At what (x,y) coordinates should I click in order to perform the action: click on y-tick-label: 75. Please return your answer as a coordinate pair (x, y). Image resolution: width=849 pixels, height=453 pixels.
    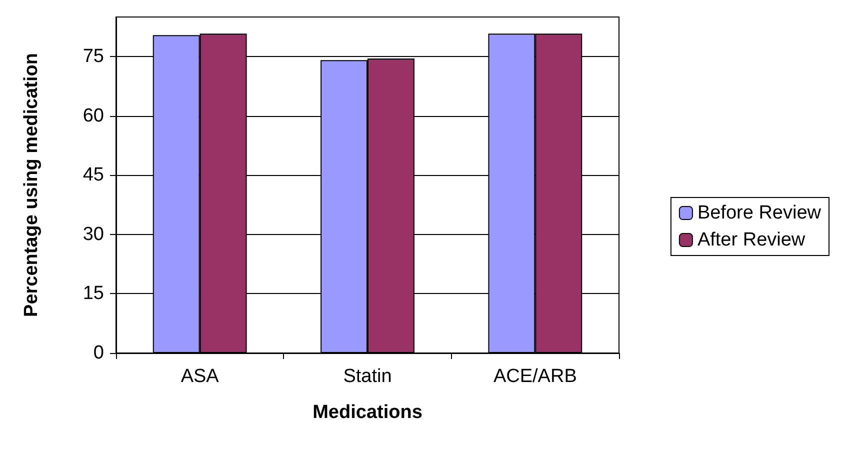
    Looking at the image, I should click on (93, 57).